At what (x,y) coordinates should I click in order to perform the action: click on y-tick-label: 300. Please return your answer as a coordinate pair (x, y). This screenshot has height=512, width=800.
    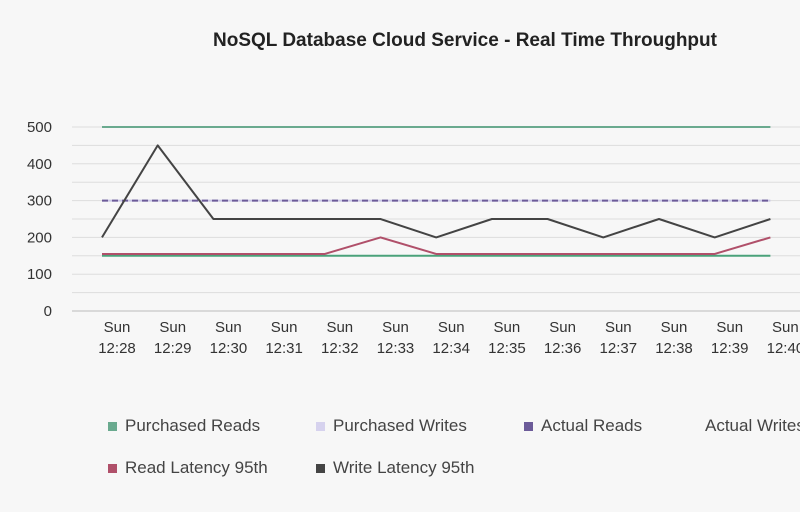
    Looking at the image, I should click on (39, 201).